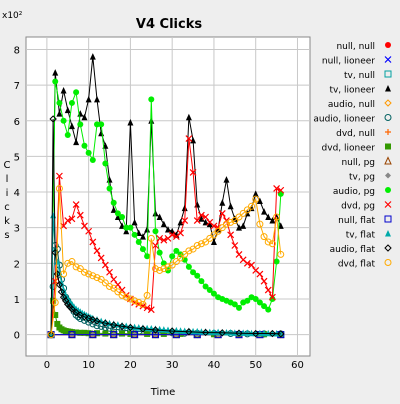 This screenshot has width=400, height=404. Describe the element at coordinates (358, 207) in the screenshot. I see `legend-label: dvd, pg` at that location.